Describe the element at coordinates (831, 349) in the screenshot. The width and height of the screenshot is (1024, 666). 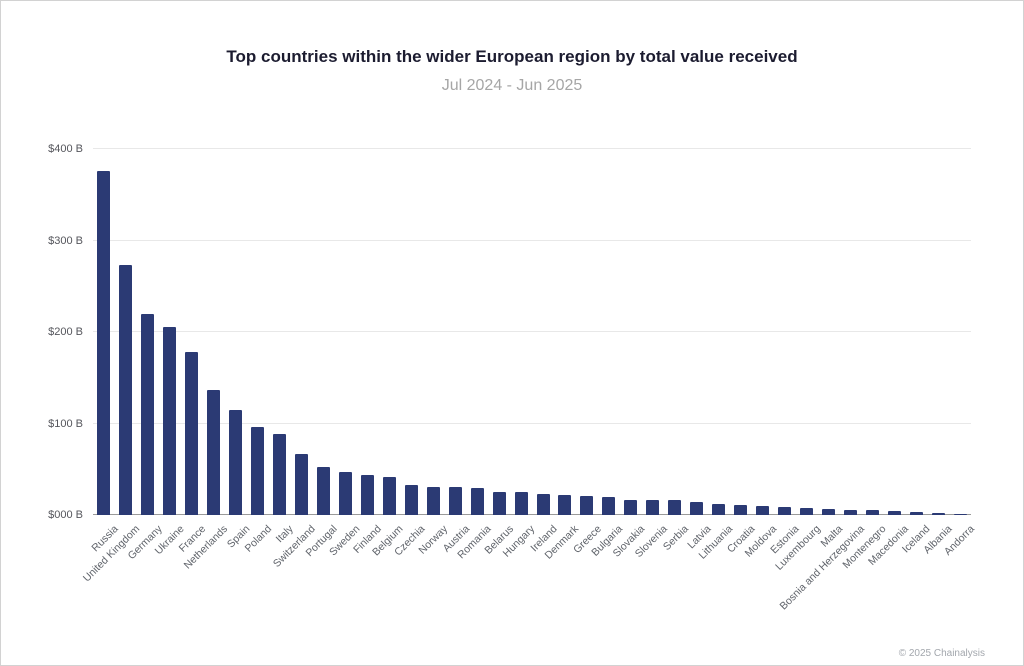
I see `bar-slot: Malta` at that location.